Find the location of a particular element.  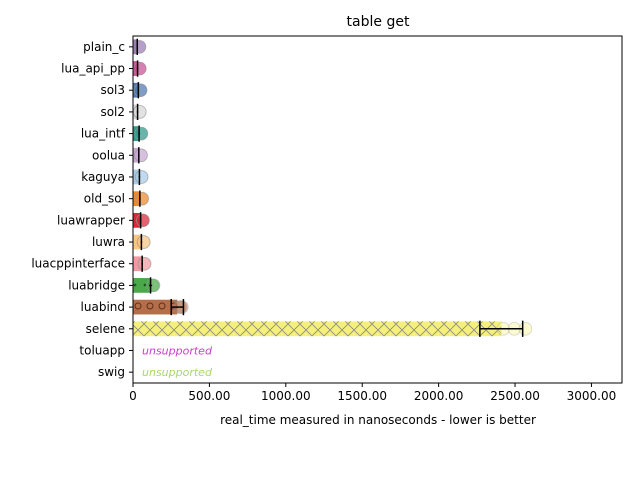

y-tick-label-lua-api-pp: lua_api_pp is located at coordinates (93, 69).